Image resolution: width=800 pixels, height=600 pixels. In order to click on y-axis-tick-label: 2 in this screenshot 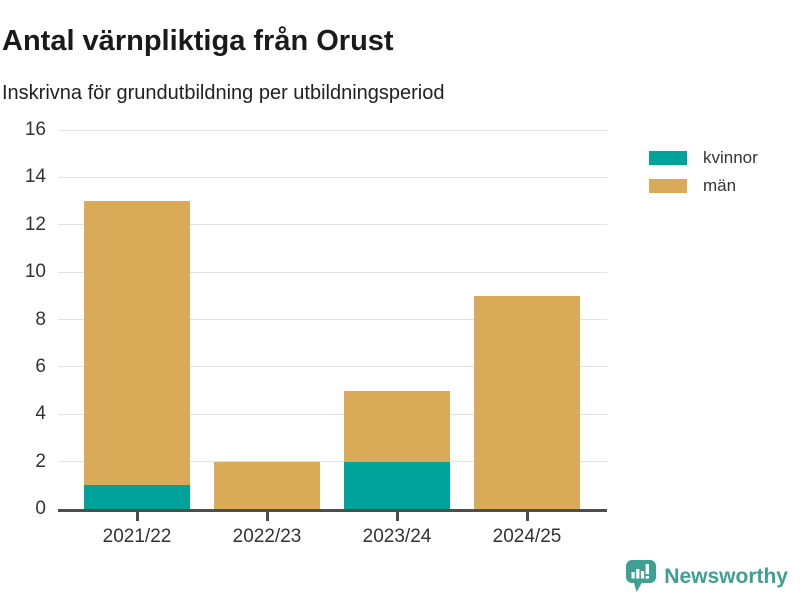, I will do `click(40, 461)`.